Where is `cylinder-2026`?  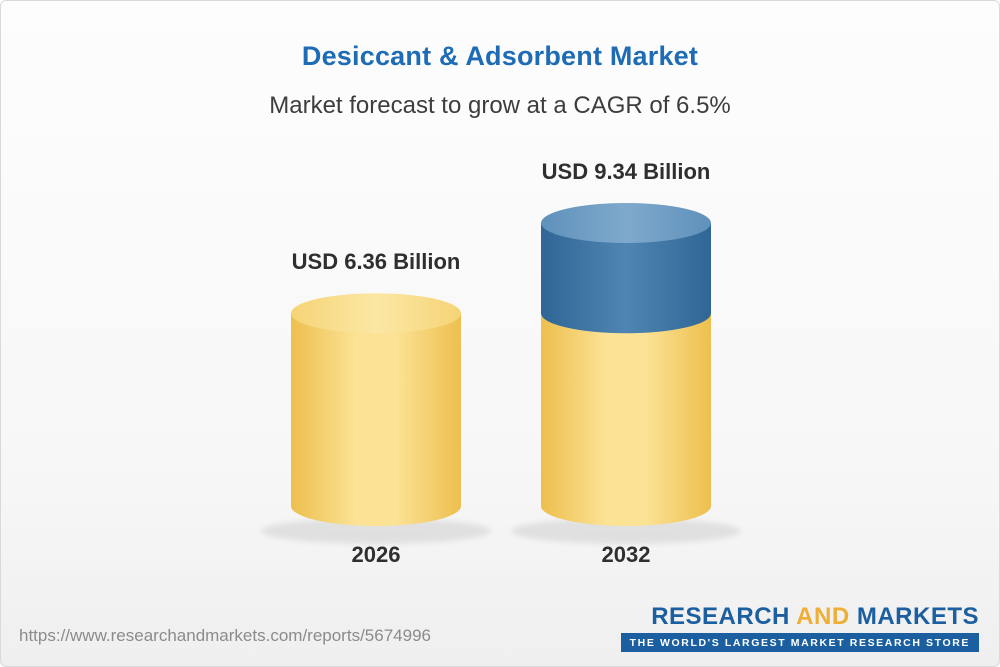
cylinder-2026 is located at coordinates (376, 418).